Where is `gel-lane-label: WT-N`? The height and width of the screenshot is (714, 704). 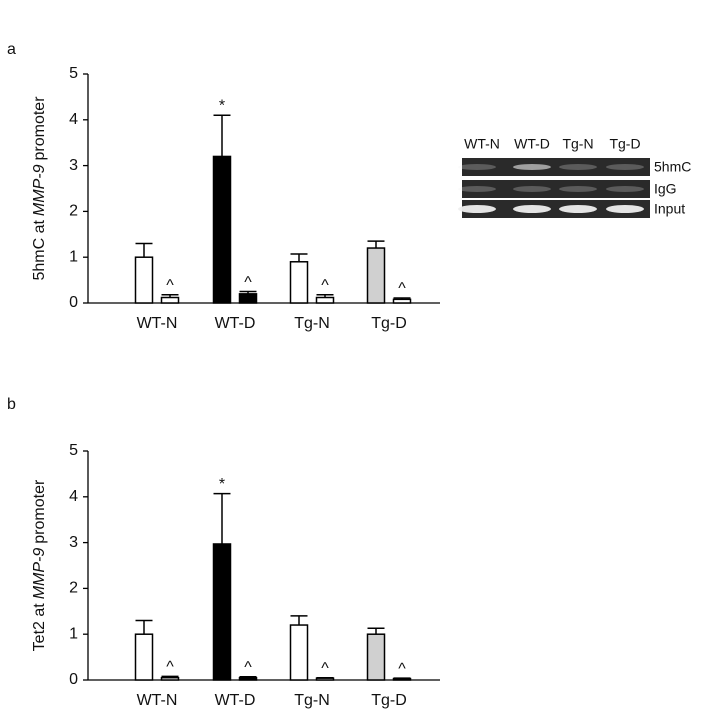
gel-lane-label: WT-N is located at coordinates (482, 144).